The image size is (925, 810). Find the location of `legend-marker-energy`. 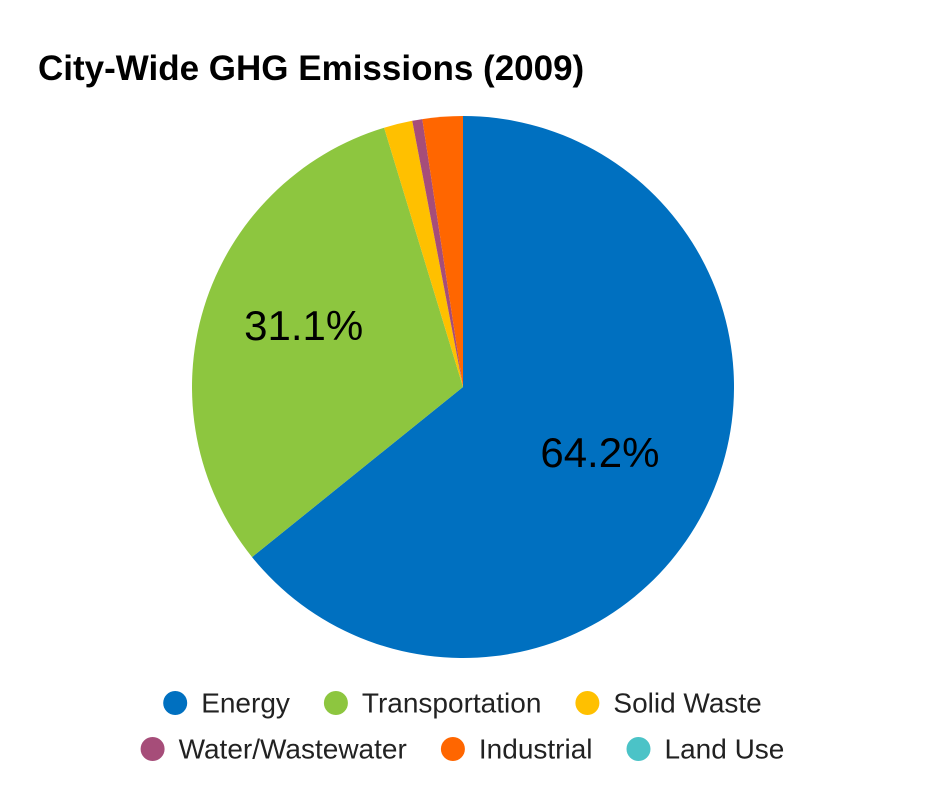

legend-marker-energy is located at coordinates (175, 703).